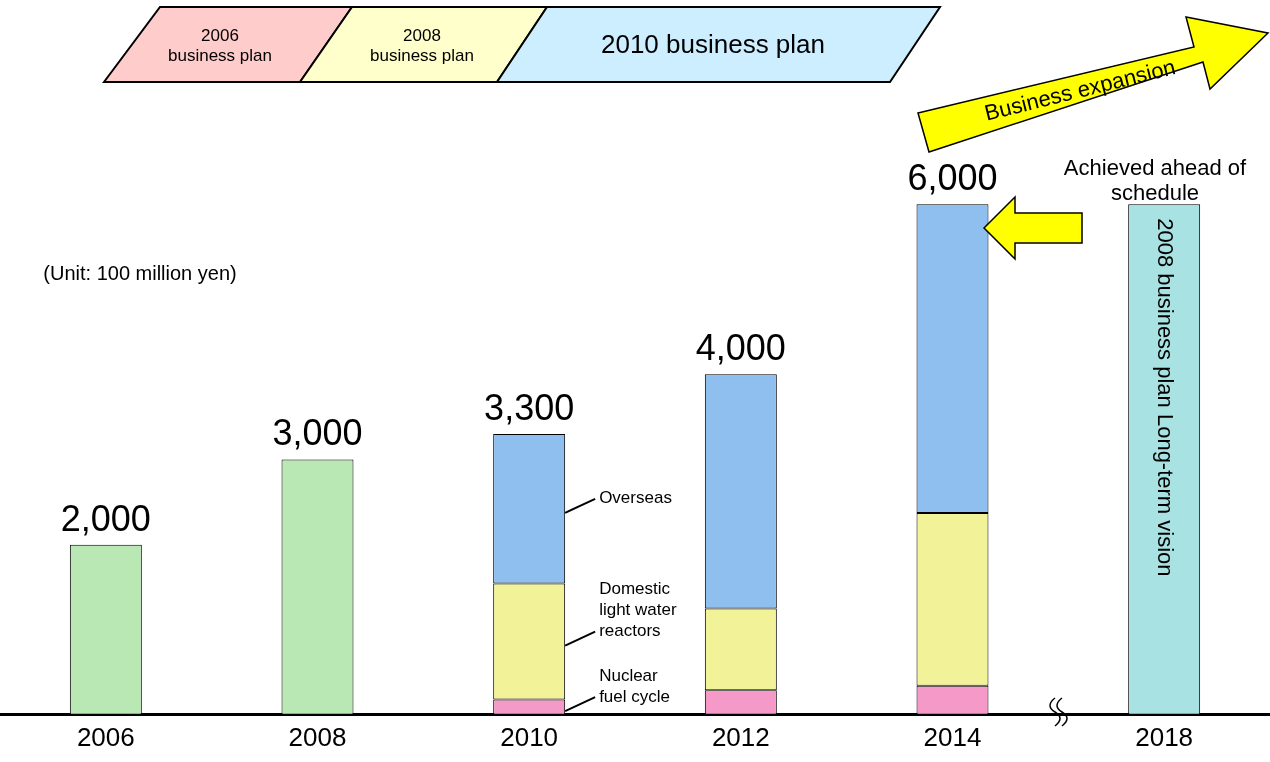 The height and width of the screenshot is (762, 1270). What do you see at coordinates (1164, 736) in the screenshot?
I see `x-tick-label: 2018` at bounding box center [1164, 736].